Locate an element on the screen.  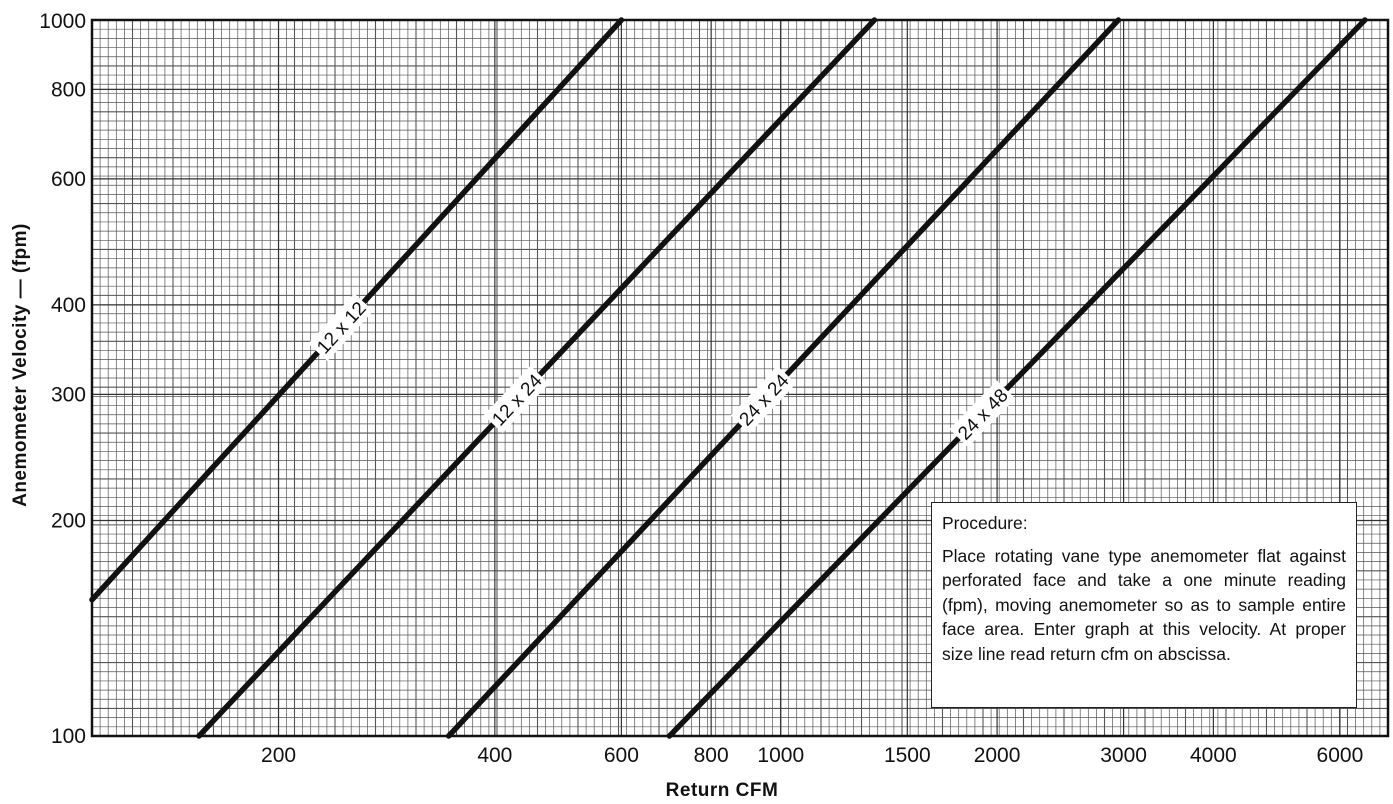
series-label-group: 12 x 12 is located at coordinates (341, 327).